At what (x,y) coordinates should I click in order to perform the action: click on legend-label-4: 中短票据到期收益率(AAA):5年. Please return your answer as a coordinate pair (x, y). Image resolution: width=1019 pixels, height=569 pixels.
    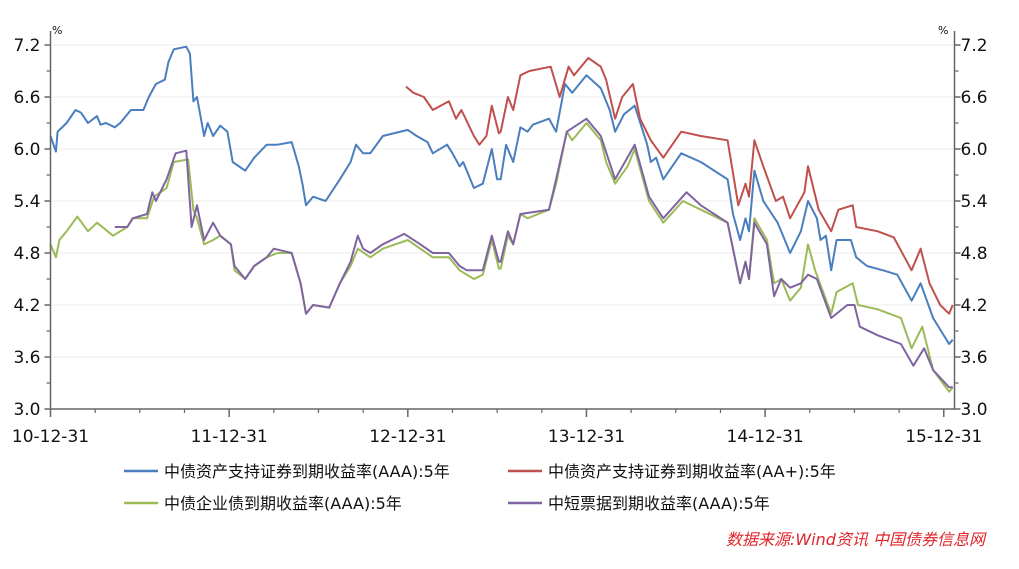
    Looking at the image, I should click on (659, 503).